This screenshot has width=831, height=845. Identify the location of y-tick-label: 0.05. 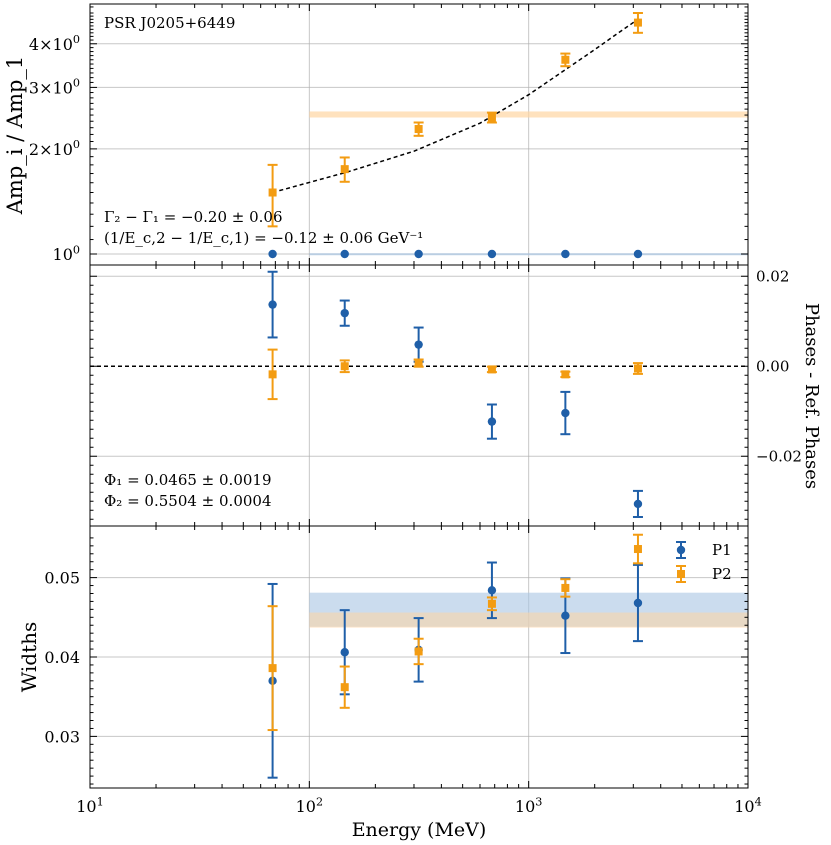
(62, 578).